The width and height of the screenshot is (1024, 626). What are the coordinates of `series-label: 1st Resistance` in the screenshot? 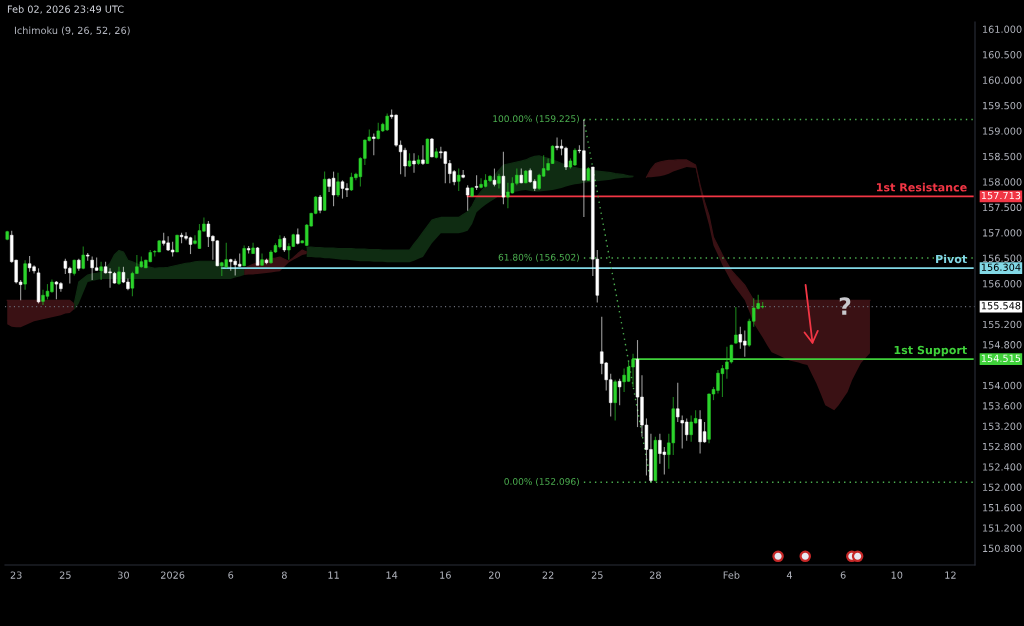 It's located at (921, 187).